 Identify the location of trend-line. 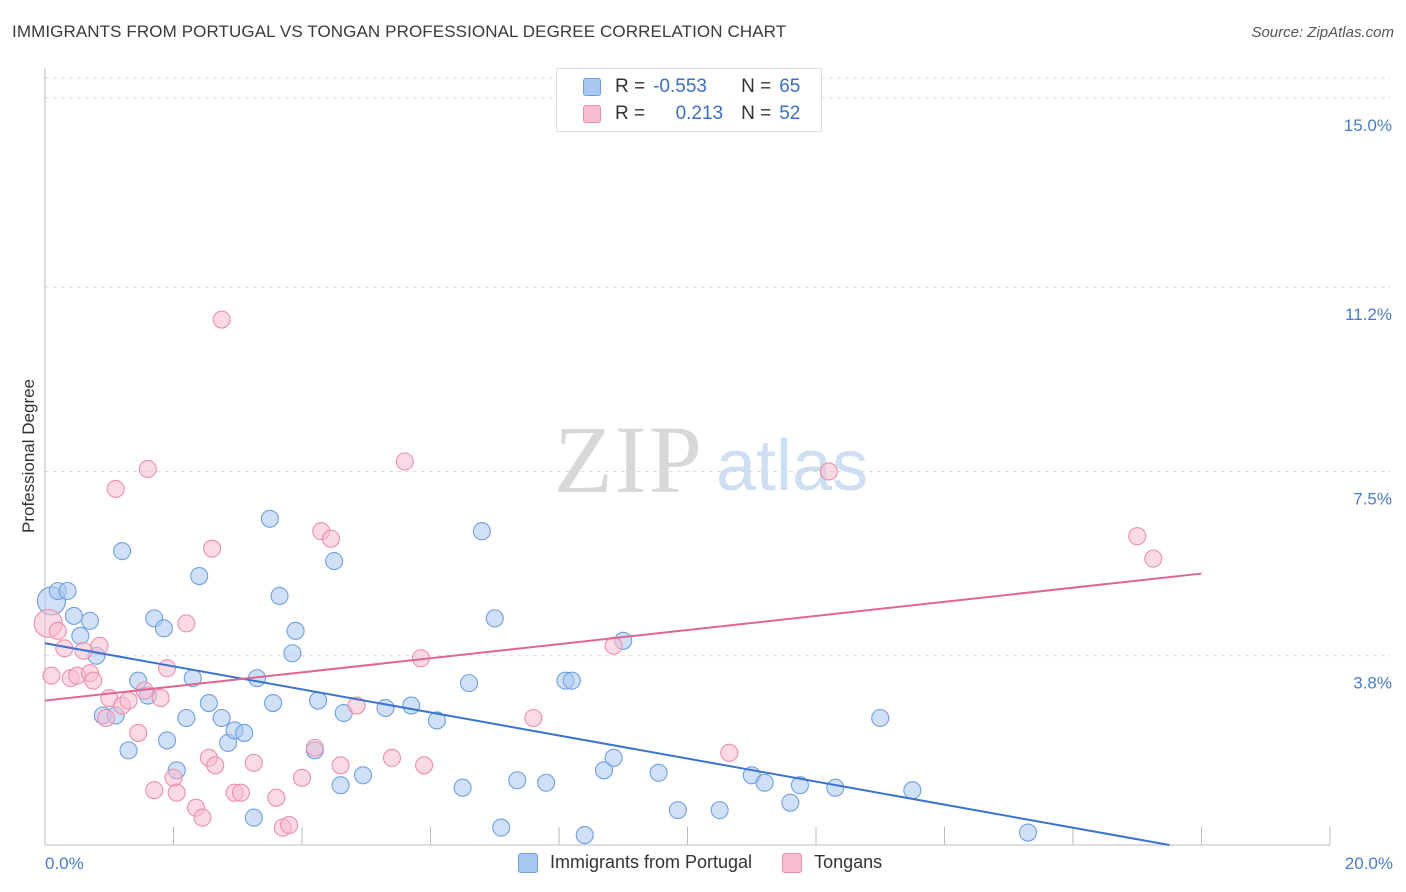
(623, 637).